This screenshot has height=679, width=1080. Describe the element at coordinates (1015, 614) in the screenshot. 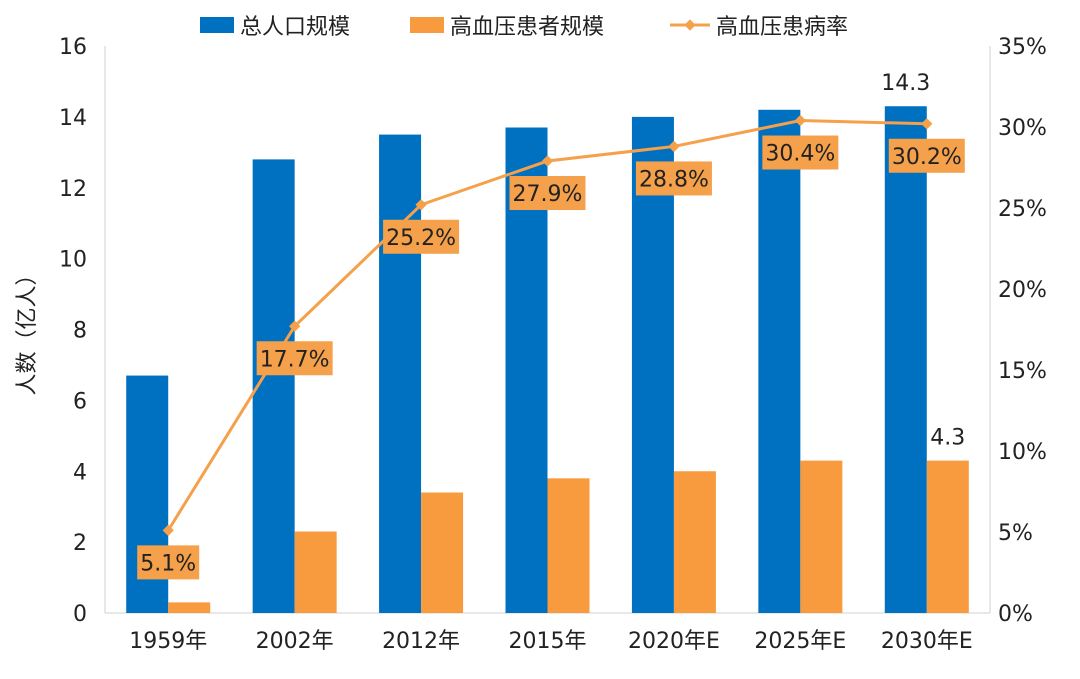

I see `y2-tick-label: 0%` at that location.